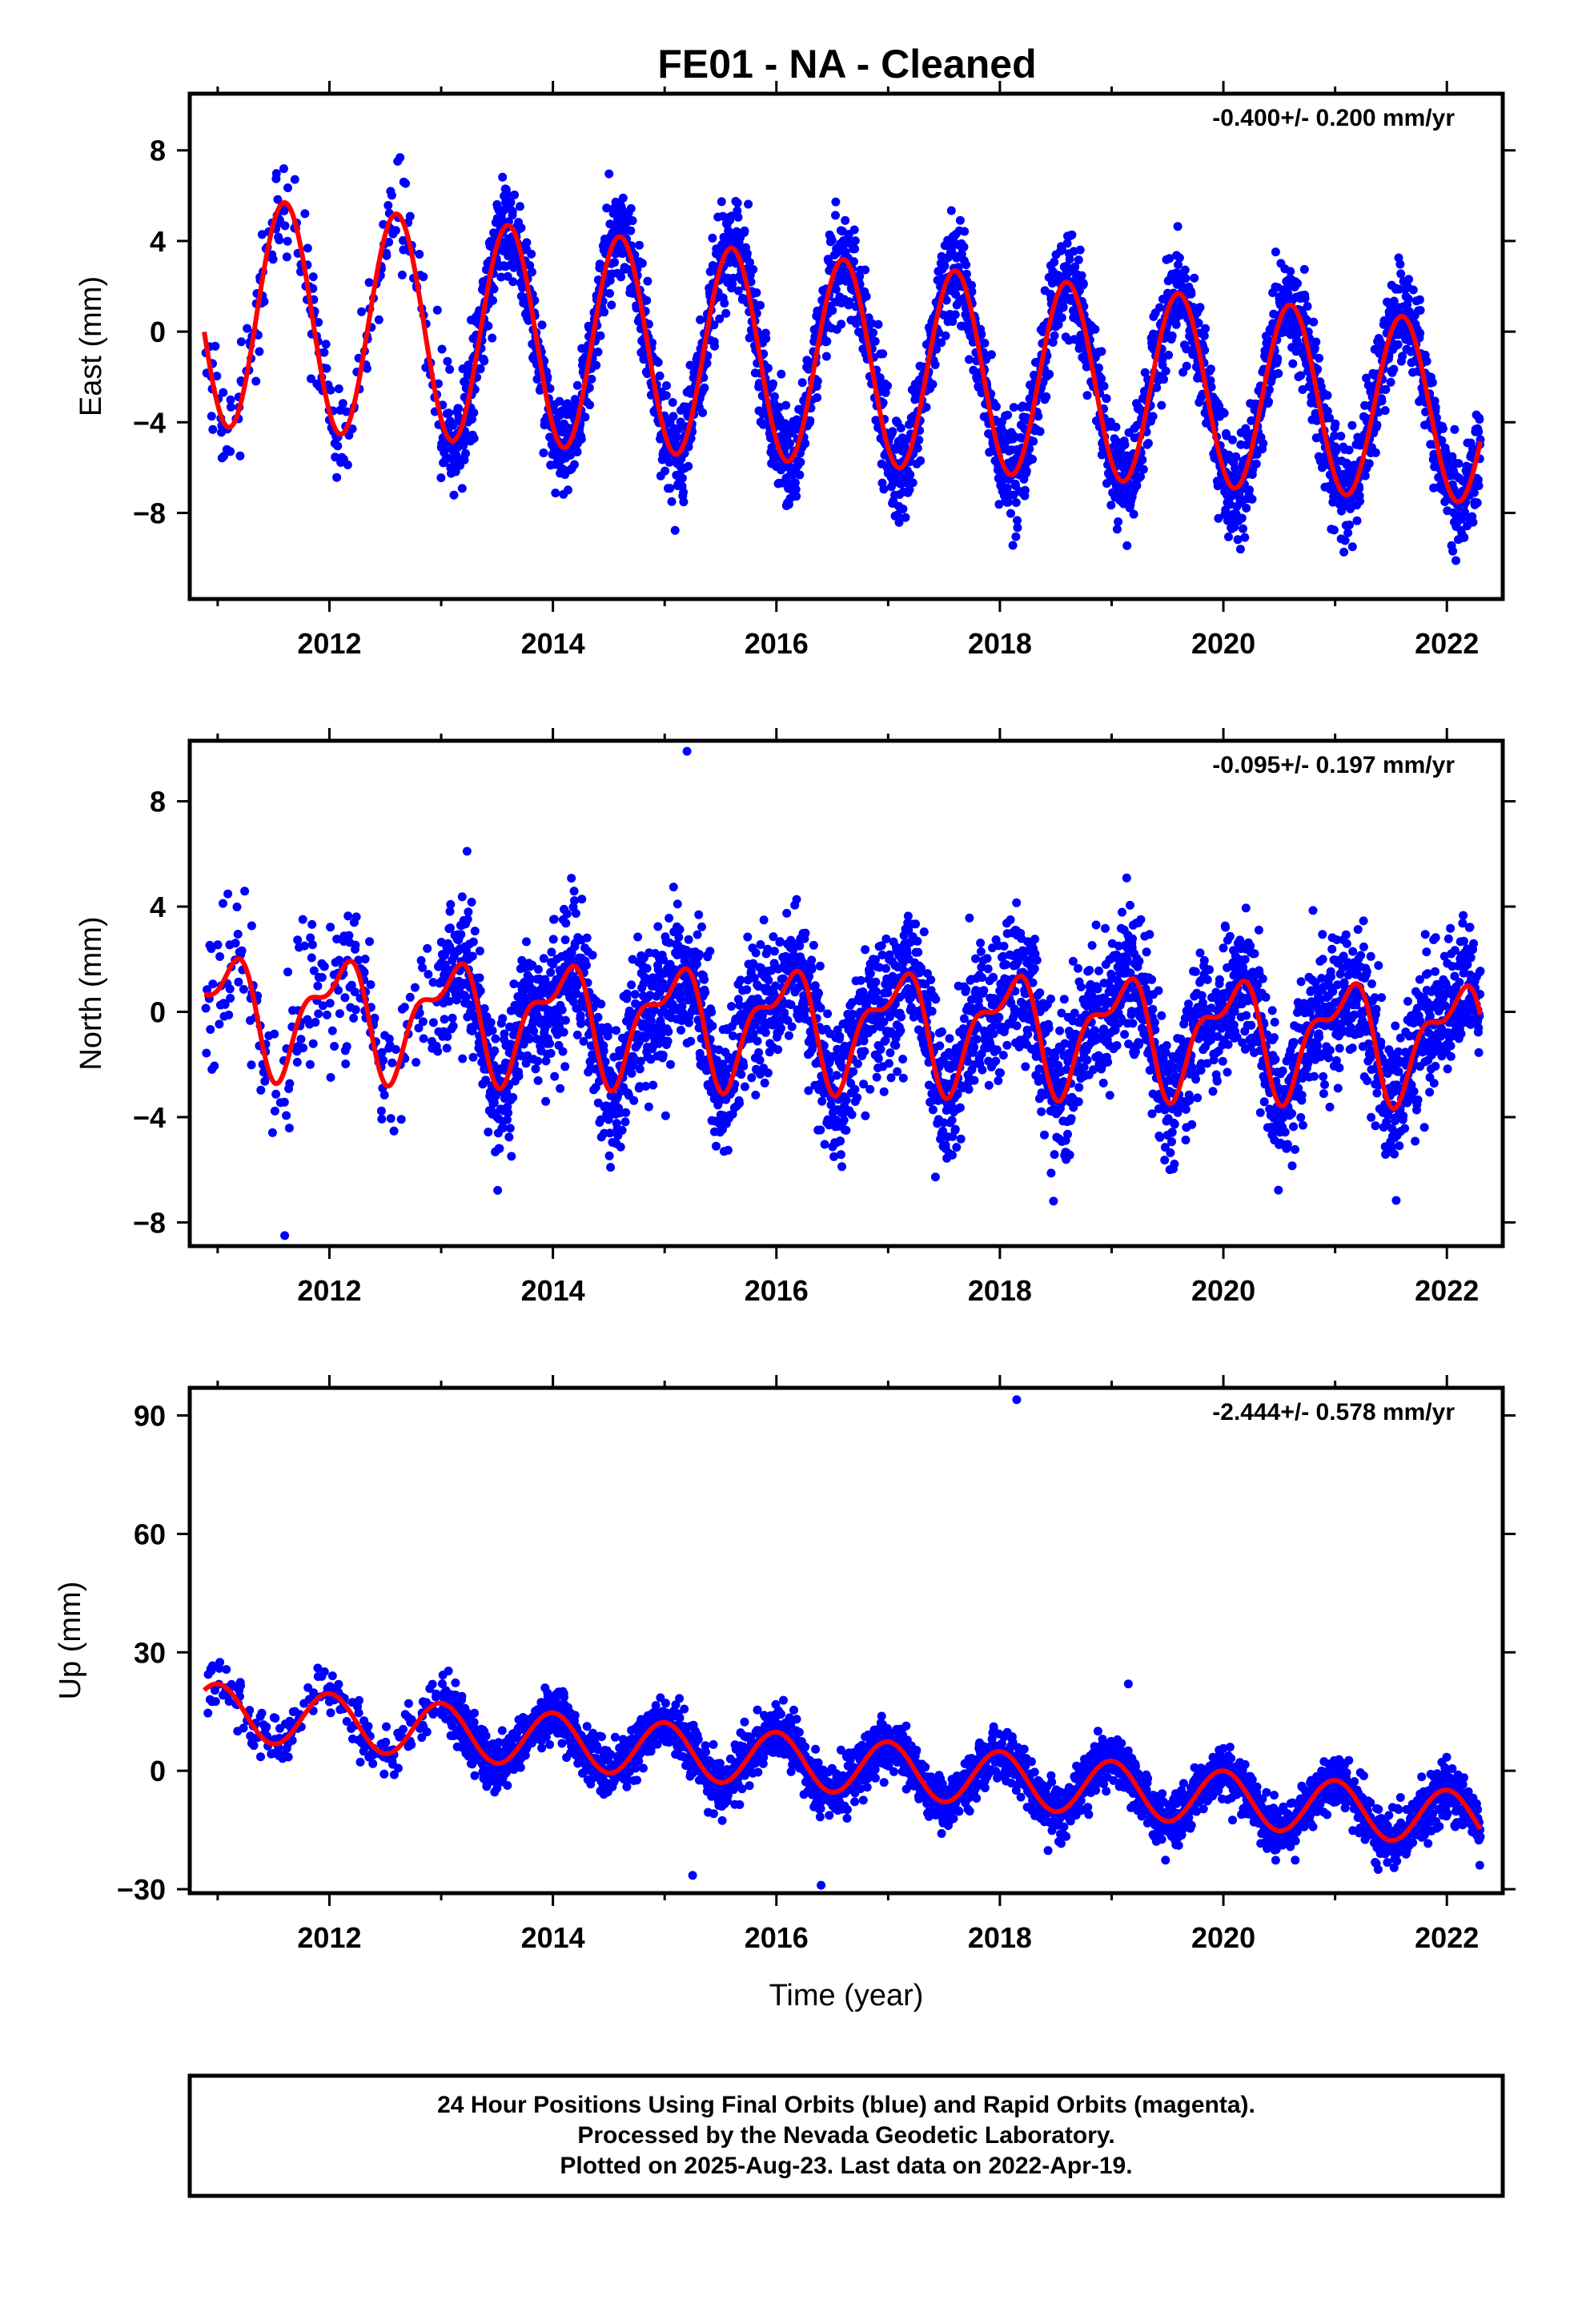 The width and height of the screenshot is (1582, 2324). What do you see at coordinates (847, 64) in the screenshot?
I see `chart-title: FE01 - NA - Cleaned` at bounding box center [847, 64].